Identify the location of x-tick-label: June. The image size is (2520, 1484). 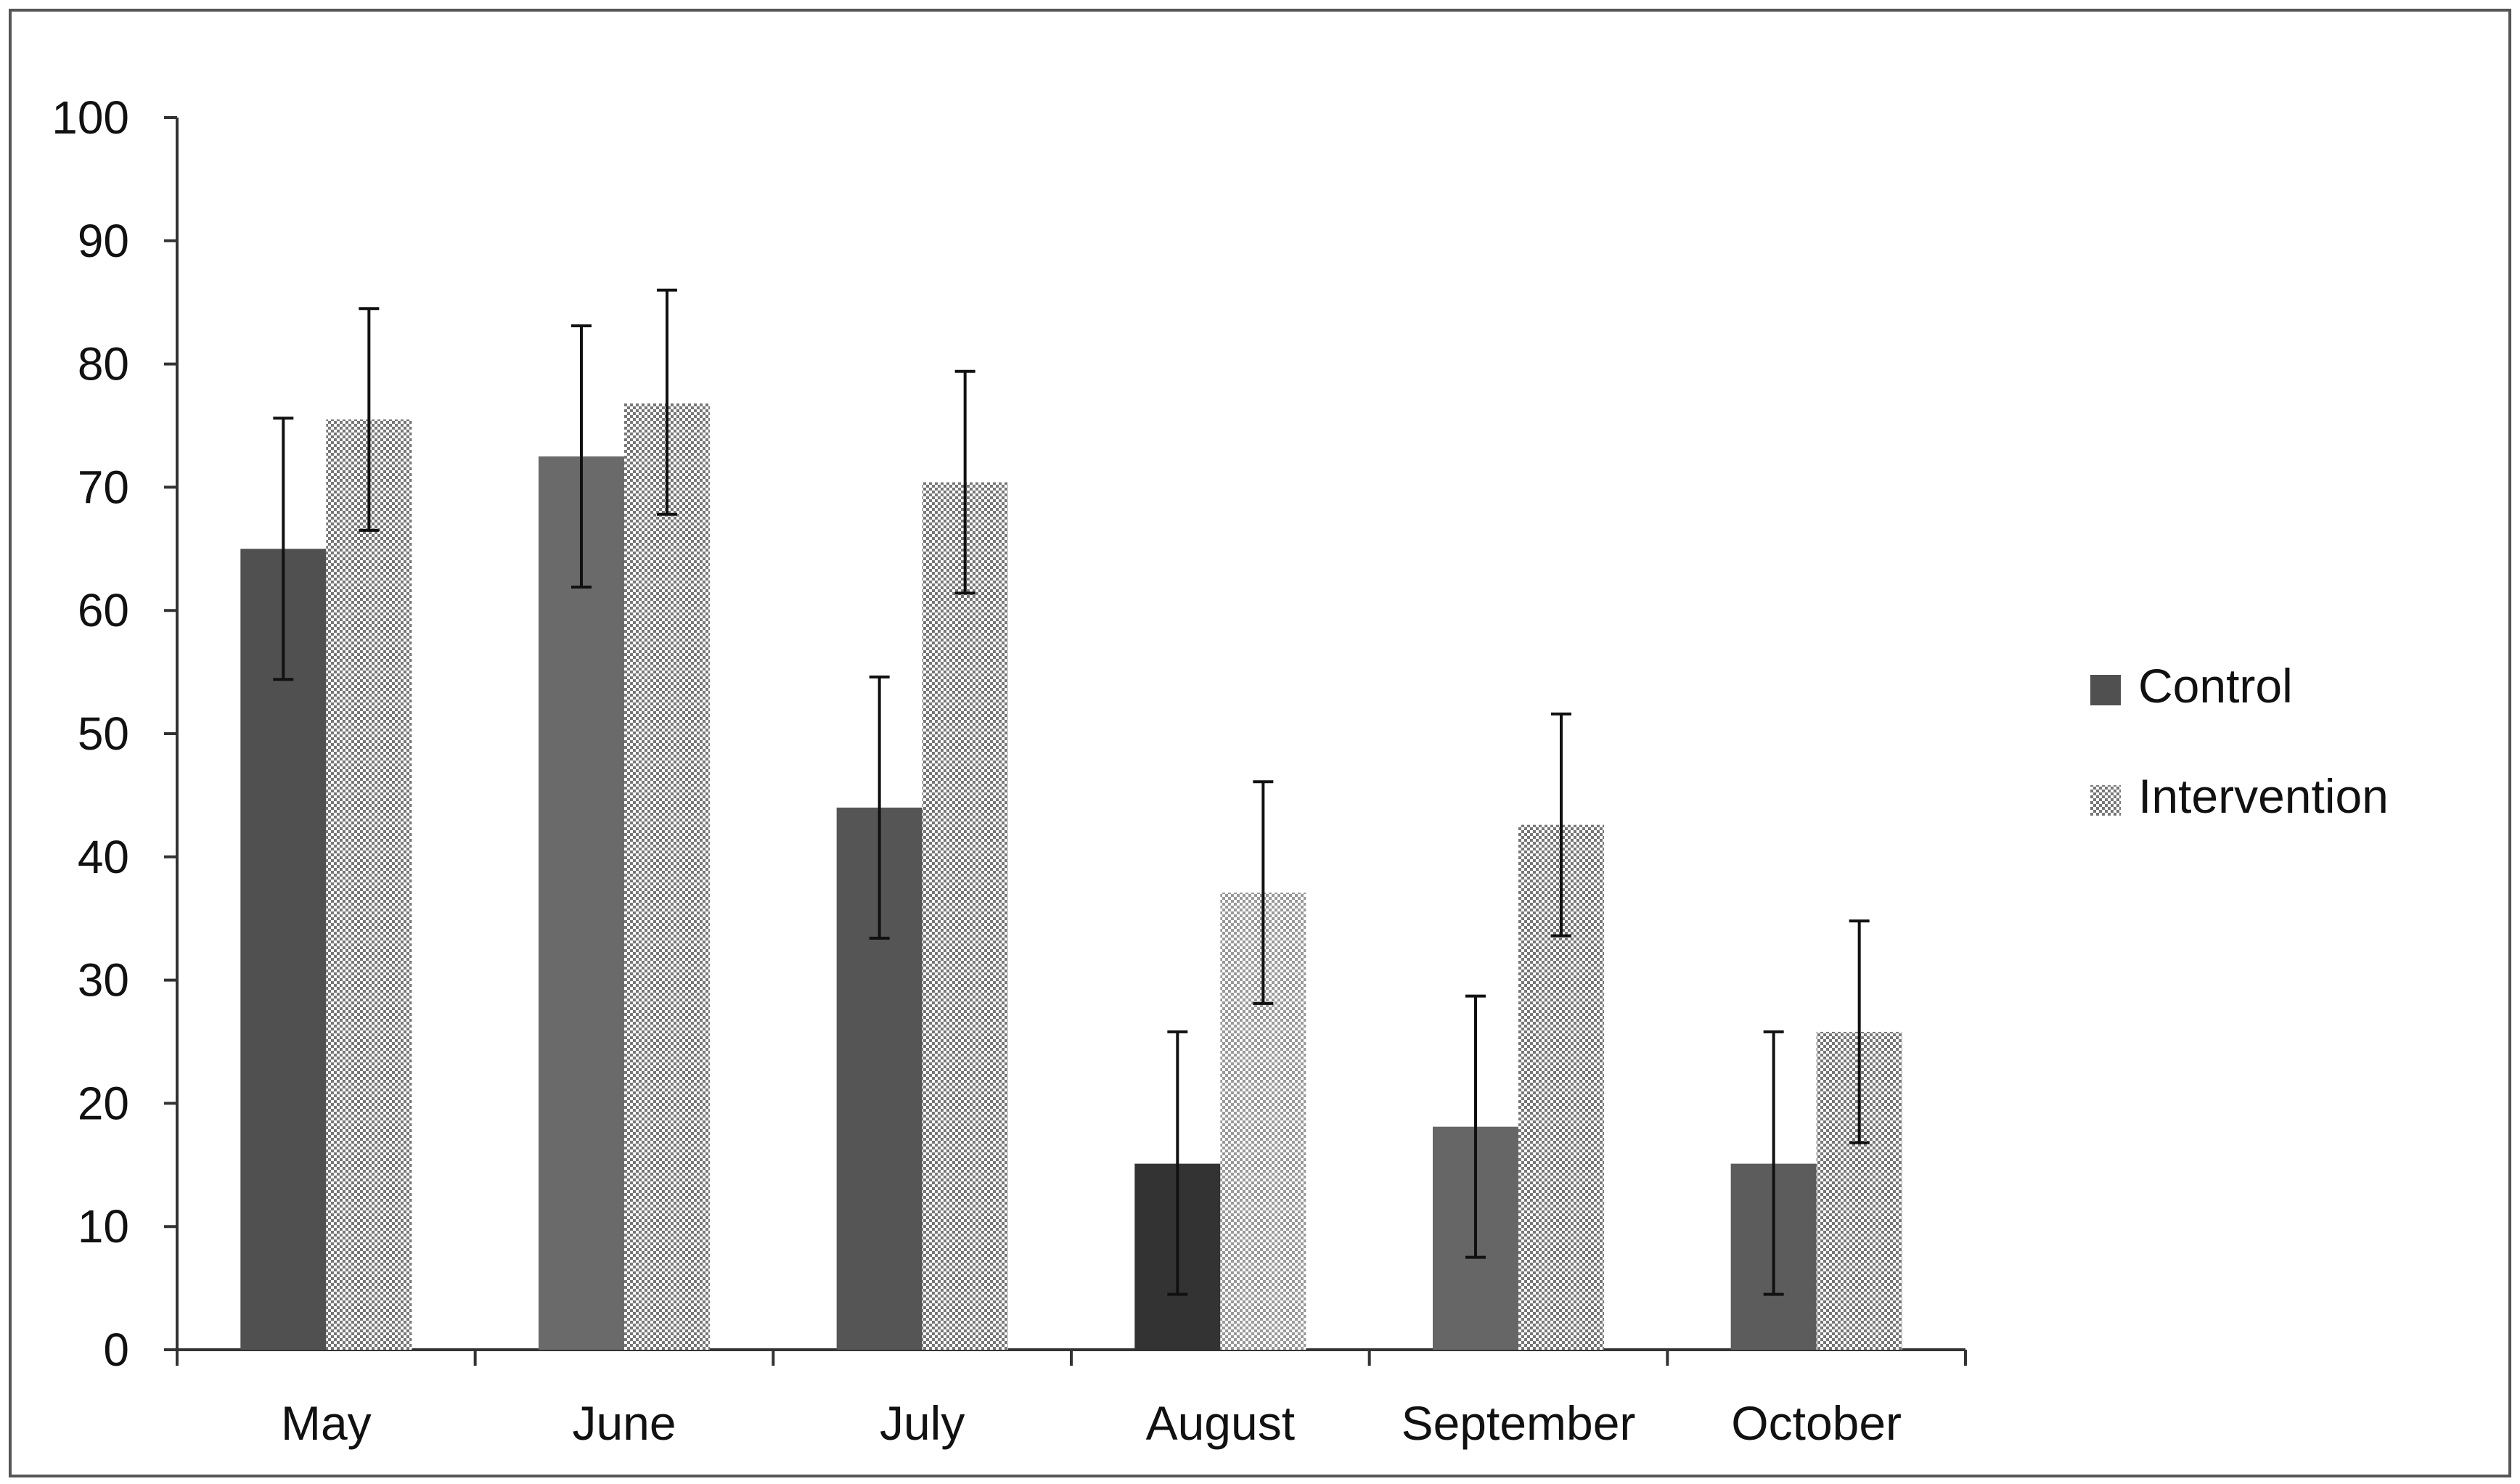
(624, 1423).